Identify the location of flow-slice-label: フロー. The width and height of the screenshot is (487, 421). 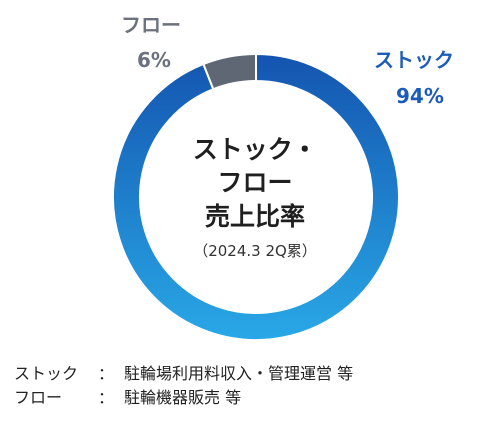
(151, 25).